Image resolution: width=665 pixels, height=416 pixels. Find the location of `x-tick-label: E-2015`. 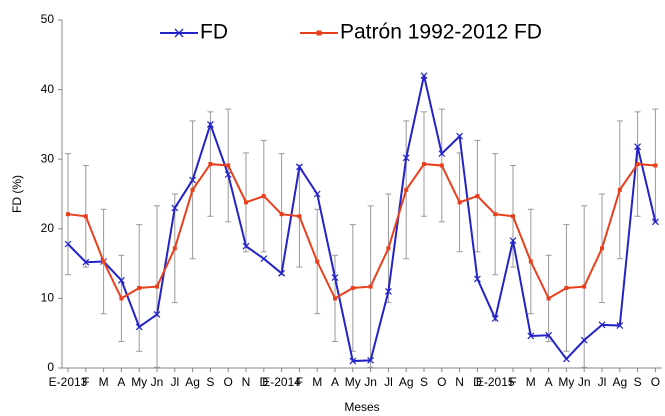

x-tick-label: E-2015 is located at coordinates (495, 382).